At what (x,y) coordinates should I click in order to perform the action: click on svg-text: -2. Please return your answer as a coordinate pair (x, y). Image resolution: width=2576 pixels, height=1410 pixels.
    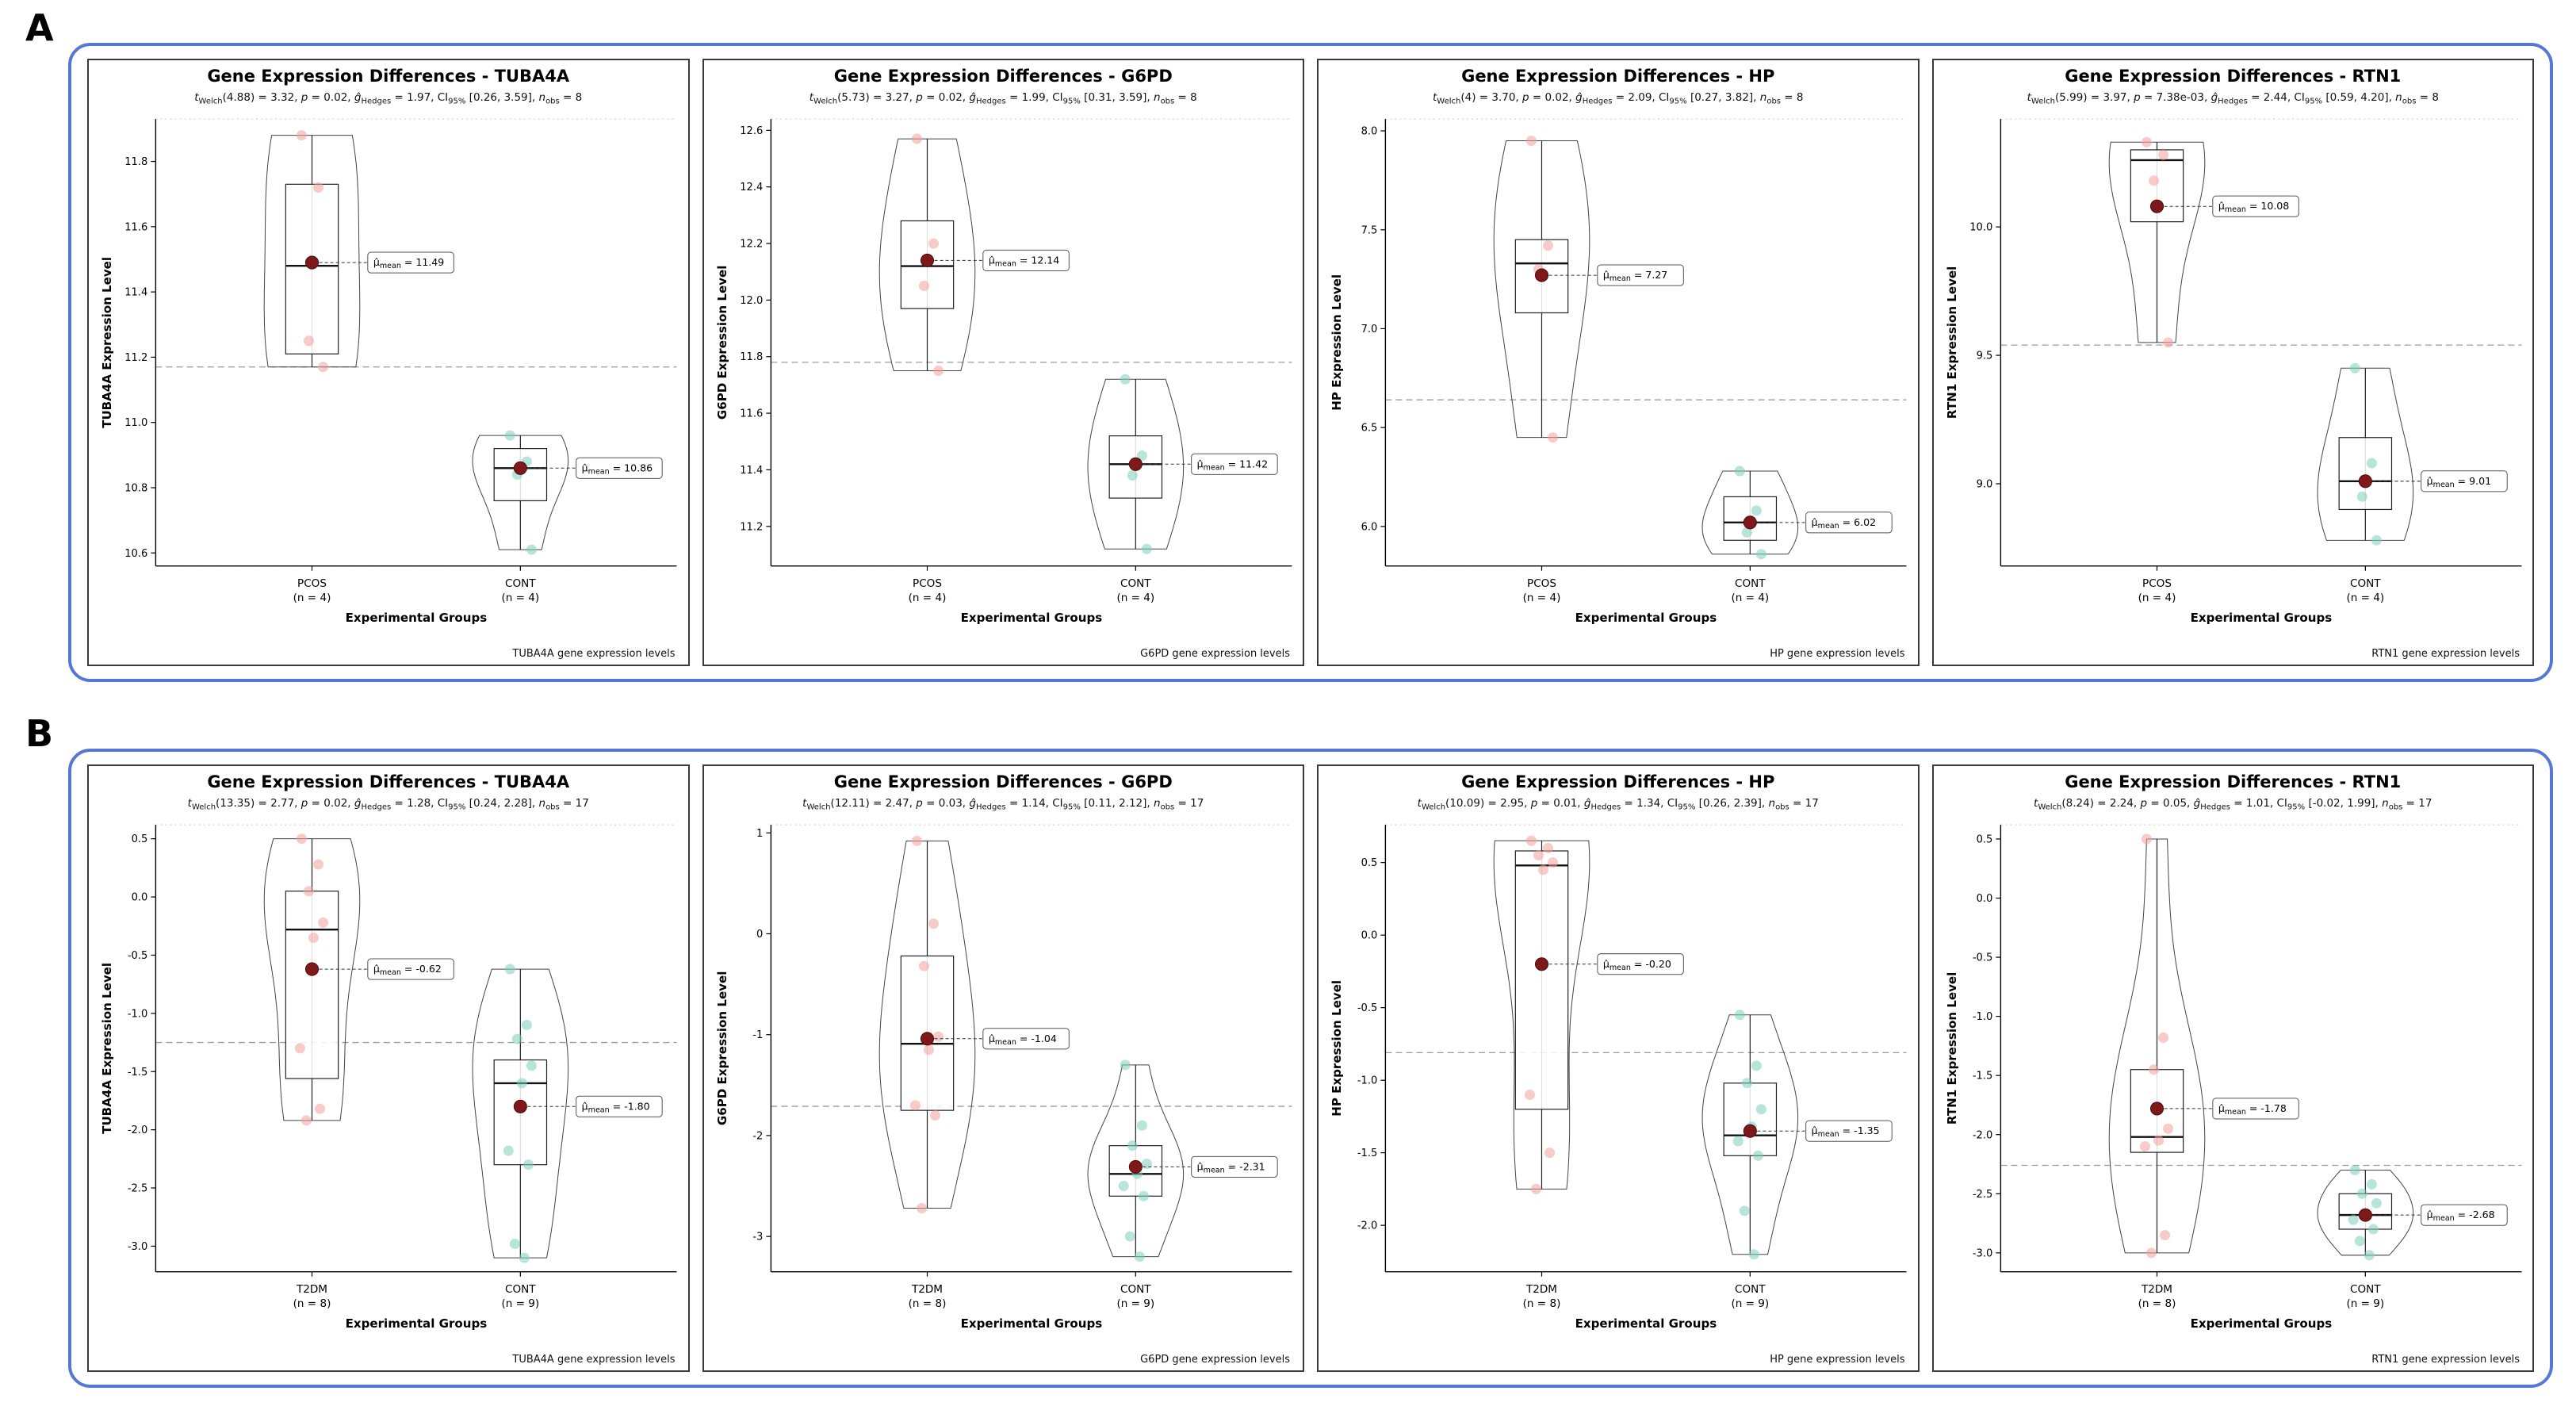
    Looking at the image, I should click on (757, 1136).